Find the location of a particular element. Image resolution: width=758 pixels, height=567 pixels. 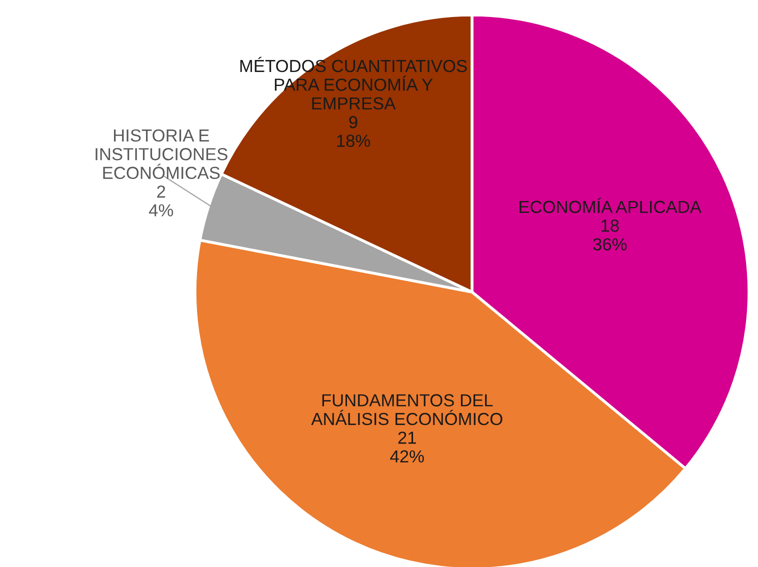

data-label: 2 4% is located at coordinates (161, 200).